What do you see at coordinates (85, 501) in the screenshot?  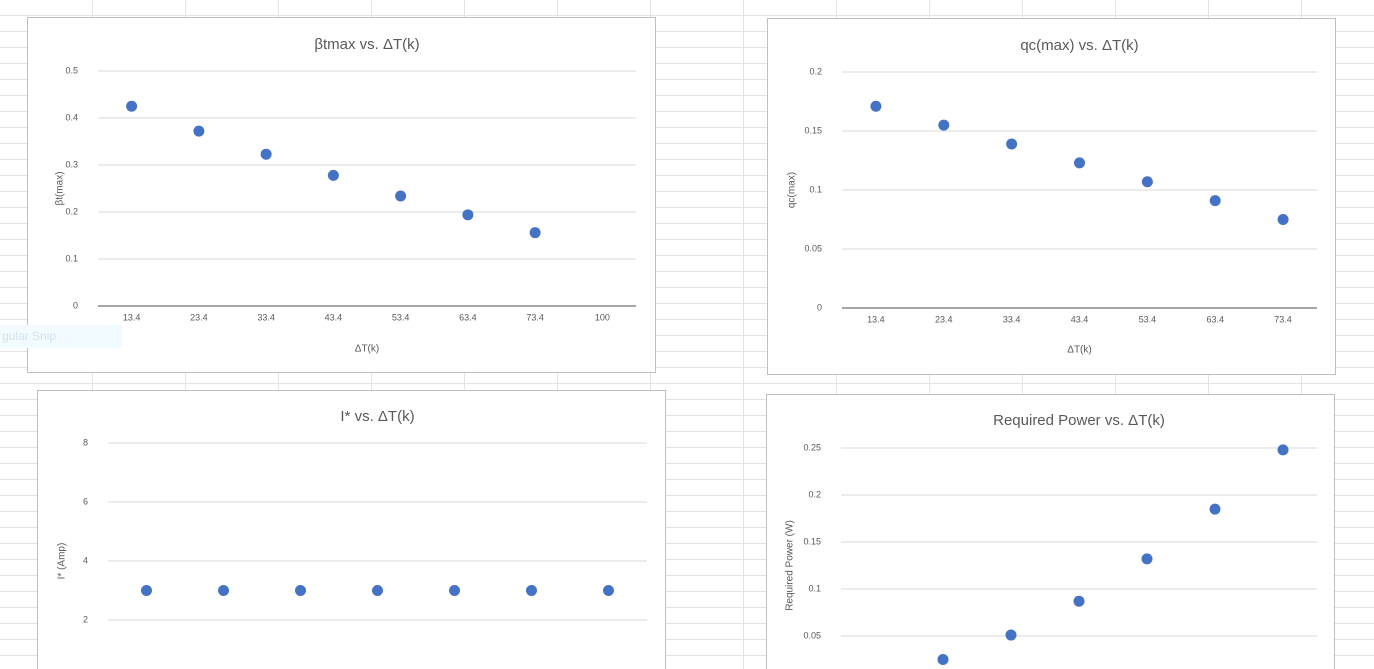 I see `y-tick-label: 6` at bounding box center [85, 501].